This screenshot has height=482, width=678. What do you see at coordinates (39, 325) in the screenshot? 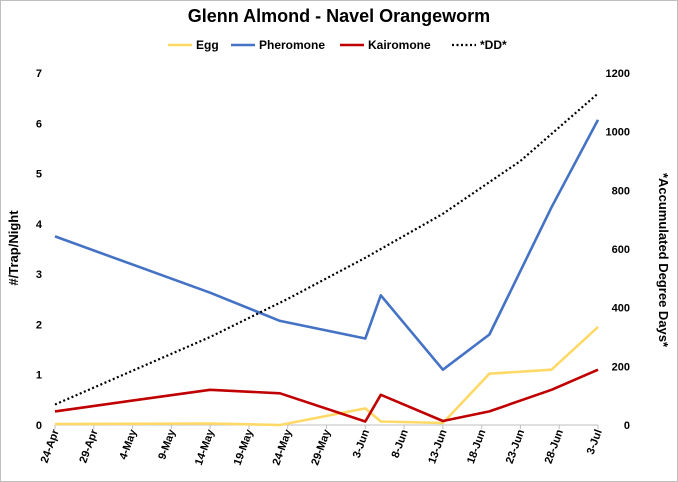
I see `y-tick-label: 2` at bounding box center [39, 325].